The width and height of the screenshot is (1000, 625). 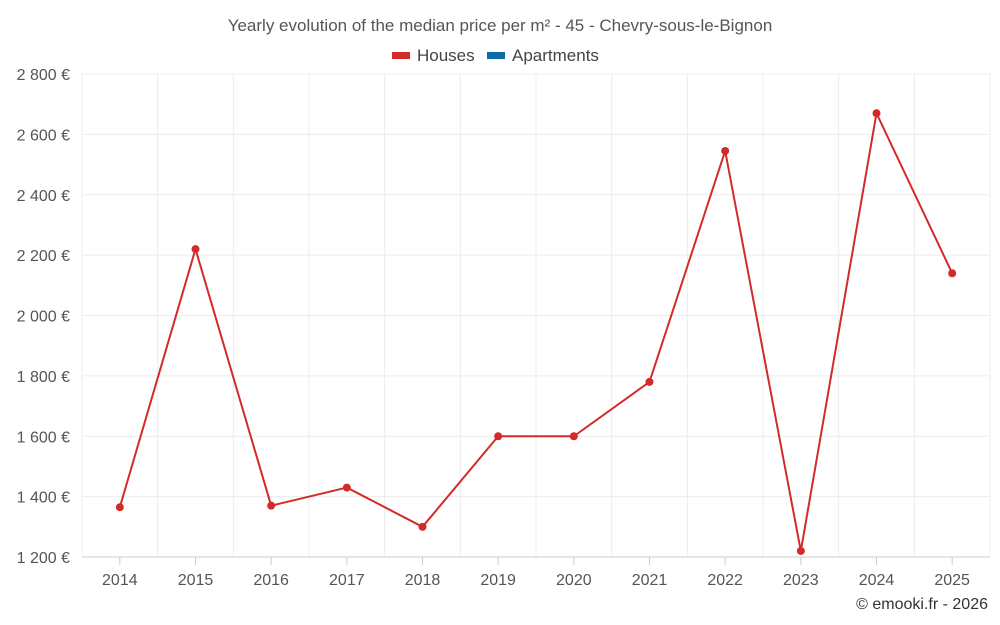 I want to click on x-tick-label: 2017, so click(x=347, y=580).